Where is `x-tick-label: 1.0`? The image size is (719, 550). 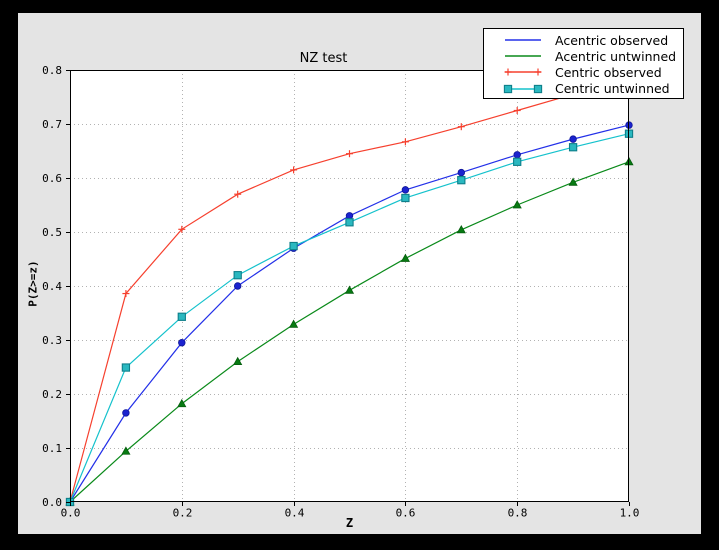
x-tick-label: 1.0 is located at coordinates (630, 513).